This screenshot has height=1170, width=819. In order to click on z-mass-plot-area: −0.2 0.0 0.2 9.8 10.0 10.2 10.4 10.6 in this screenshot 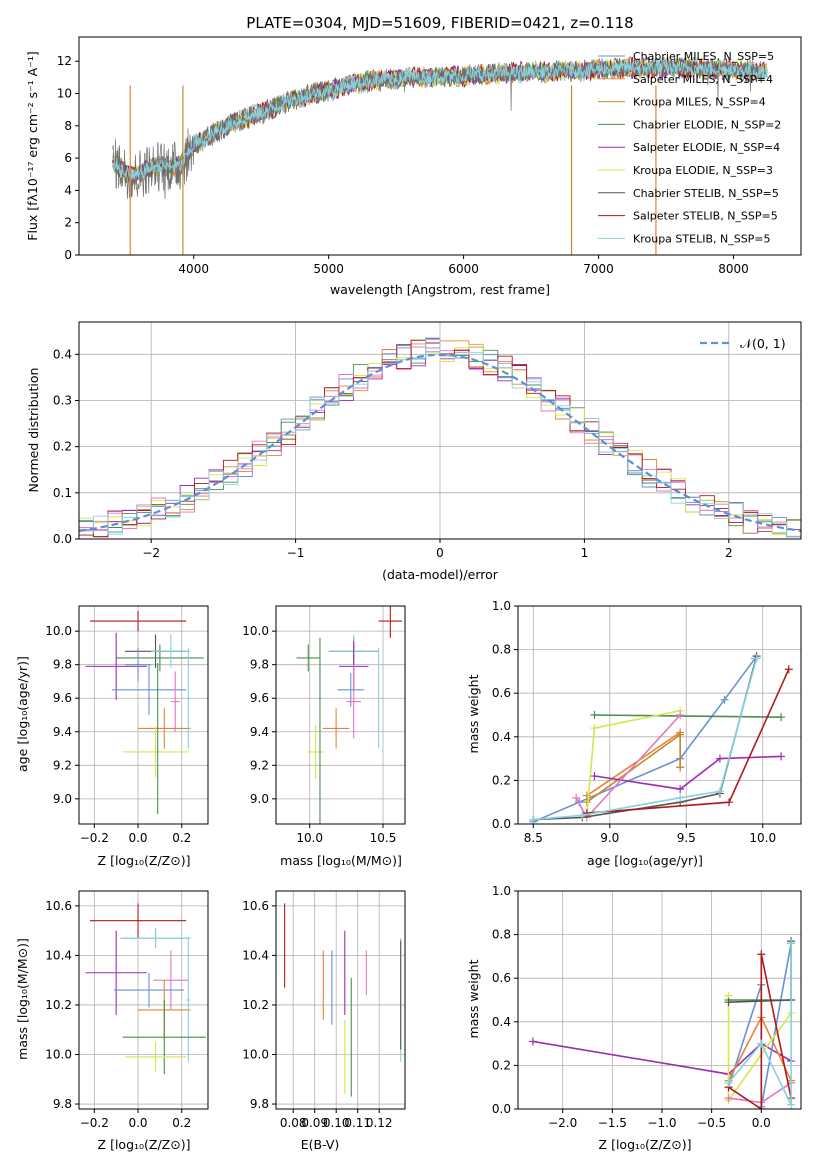, I will do `click(127, 1010)`.